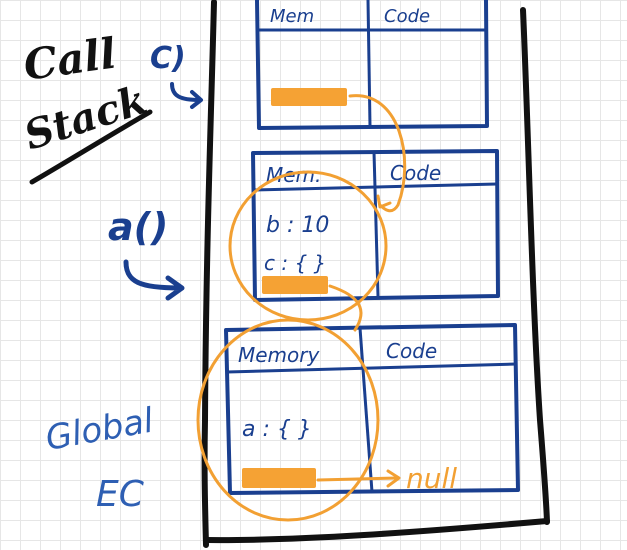 The image size is (627, 550). What do you see at coordinates (369, 63) in the screenshot?
I see `ec-c-column-divider` at bounding box center [369, 63].